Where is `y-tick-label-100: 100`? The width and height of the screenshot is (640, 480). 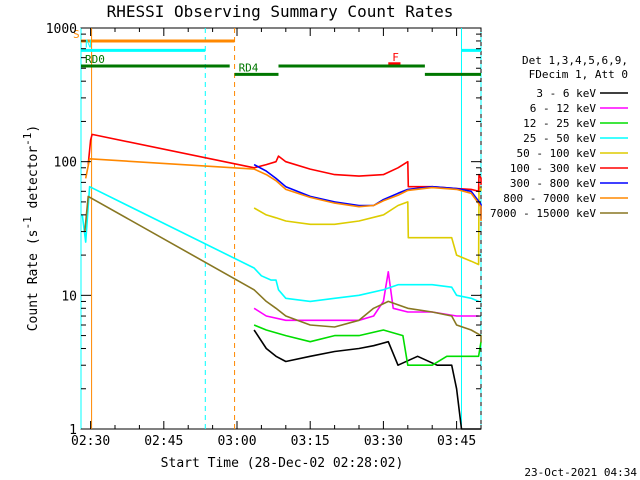 y-tick-label-100: 100 is located at coordinates (65, 163).